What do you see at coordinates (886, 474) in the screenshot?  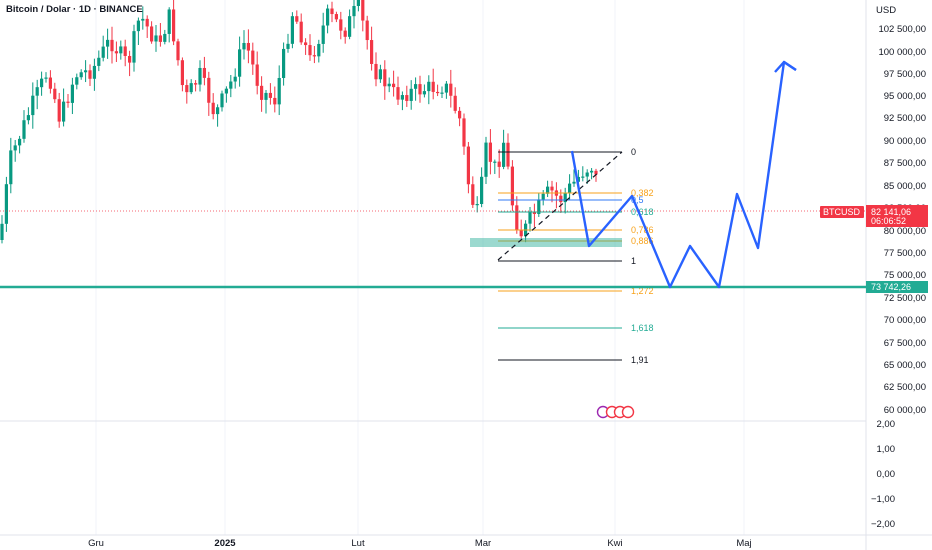 I see `indicator-tick-label: 0,00` at bounding box center [886, 474].